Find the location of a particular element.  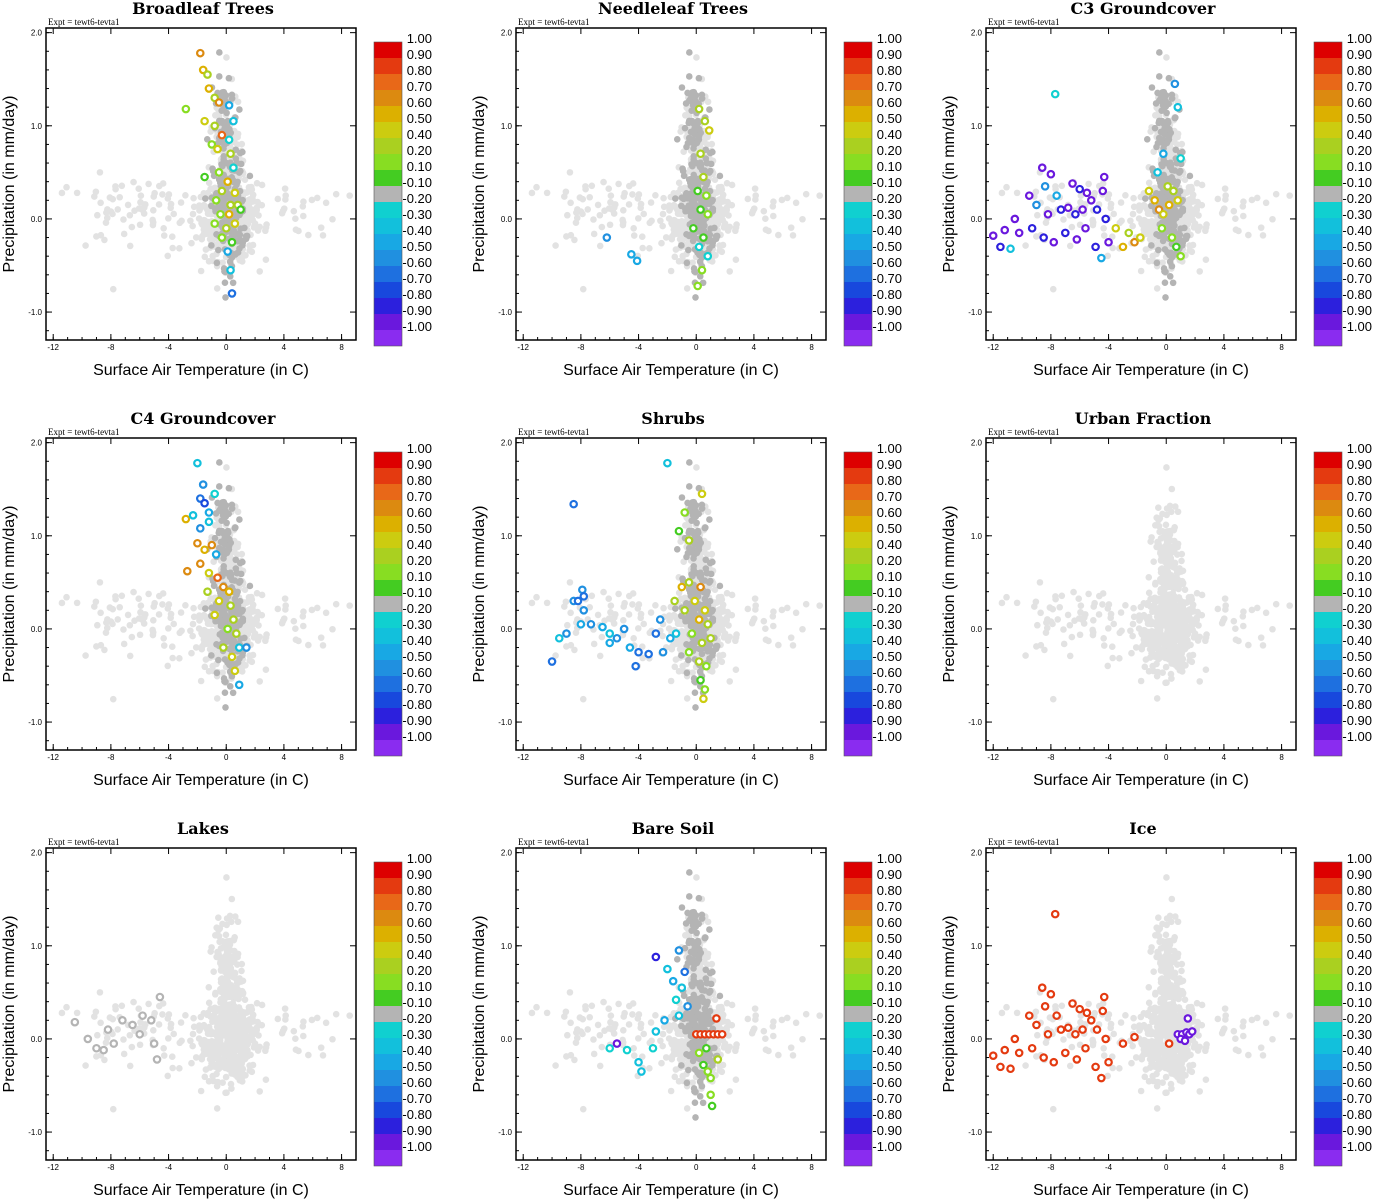

colorbar-label: -1.00 is located at coordinates (417, 326).